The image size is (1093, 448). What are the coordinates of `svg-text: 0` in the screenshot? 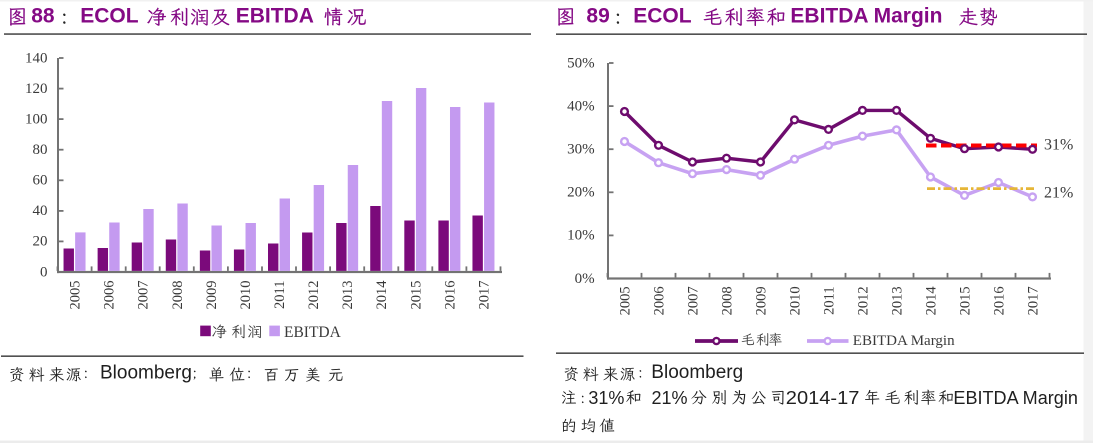 It's located at (44, 272).